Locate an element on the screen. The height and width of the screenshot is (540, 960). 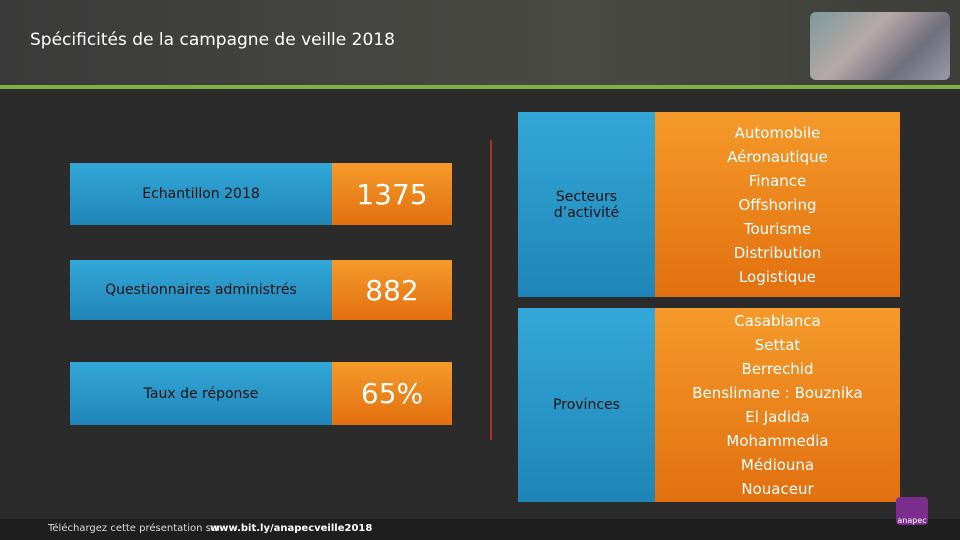
list-item: Offshoring is located at coordinates (777, 204).